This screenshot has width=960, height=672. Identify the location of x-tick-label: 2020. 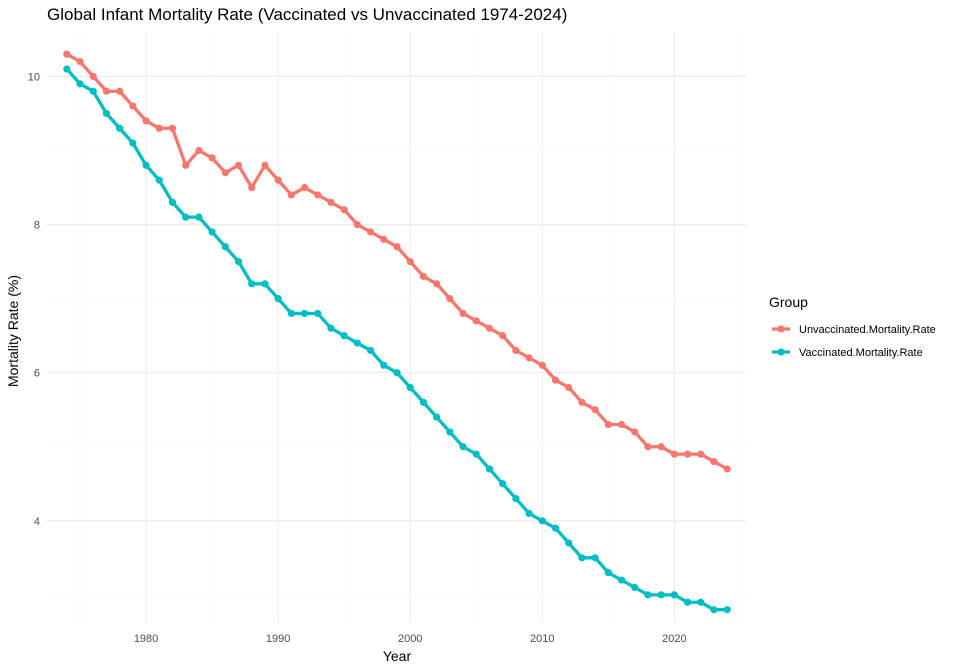
(674, 639).